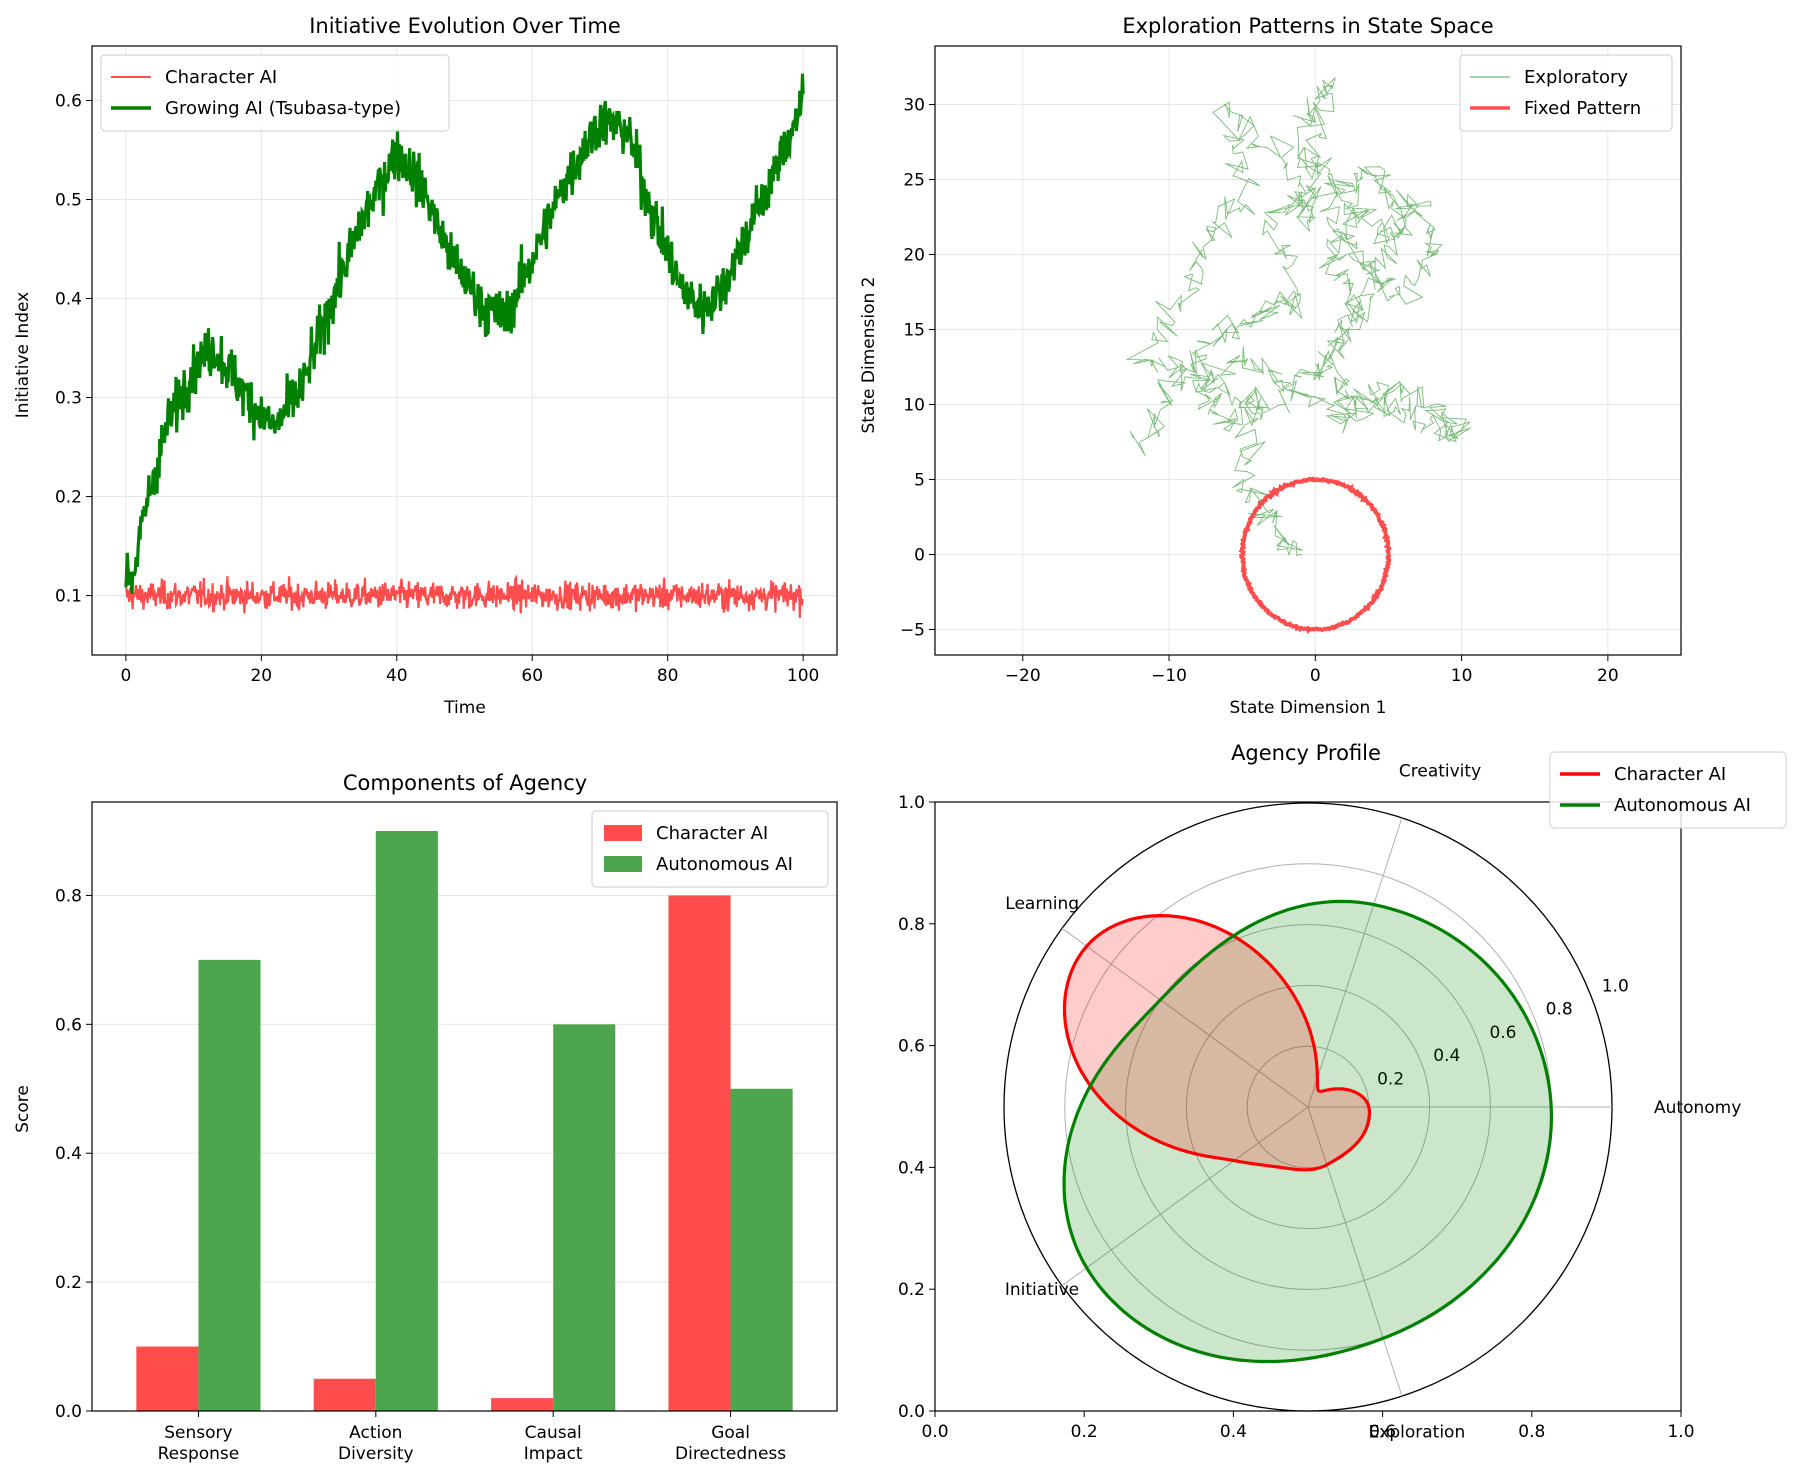 This screenshot has height=1482, width=1794. Describe the element at coordinates (911, 803) in the screenshot. I see `outer-y-tick-label: 1.0` at that location.